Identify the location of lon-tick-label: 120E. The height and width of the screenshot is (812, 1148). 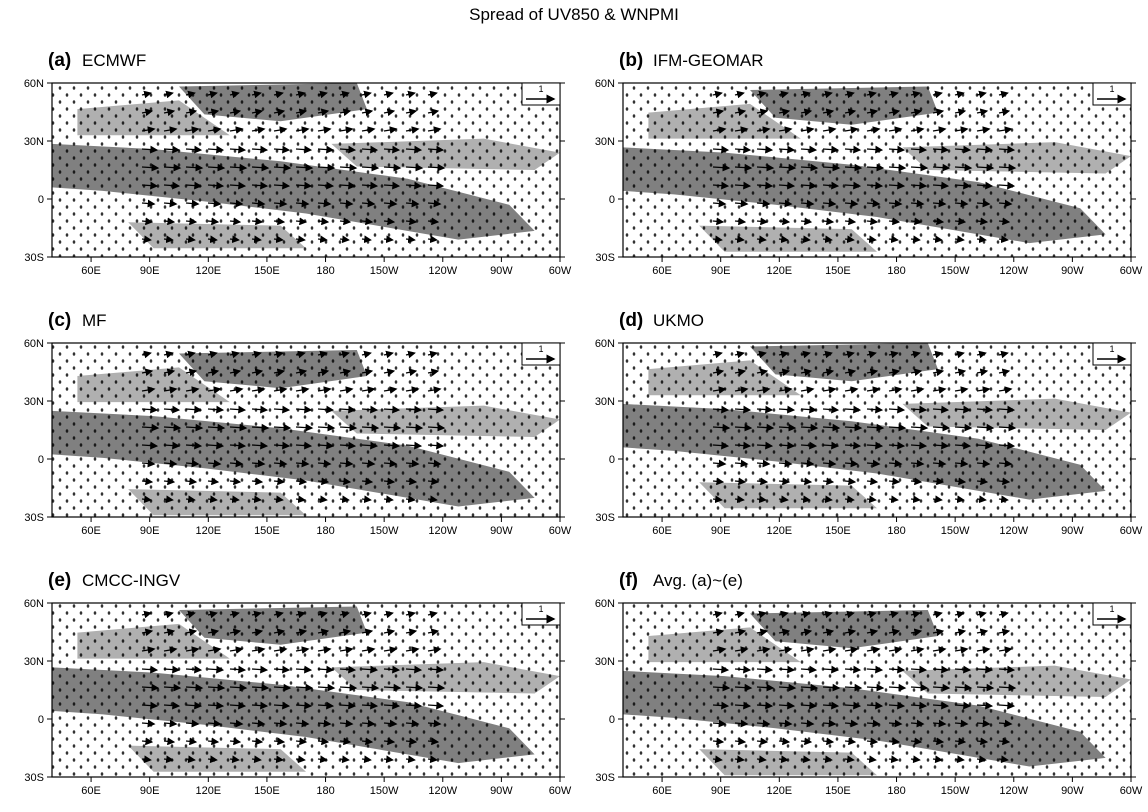
(779, 271).